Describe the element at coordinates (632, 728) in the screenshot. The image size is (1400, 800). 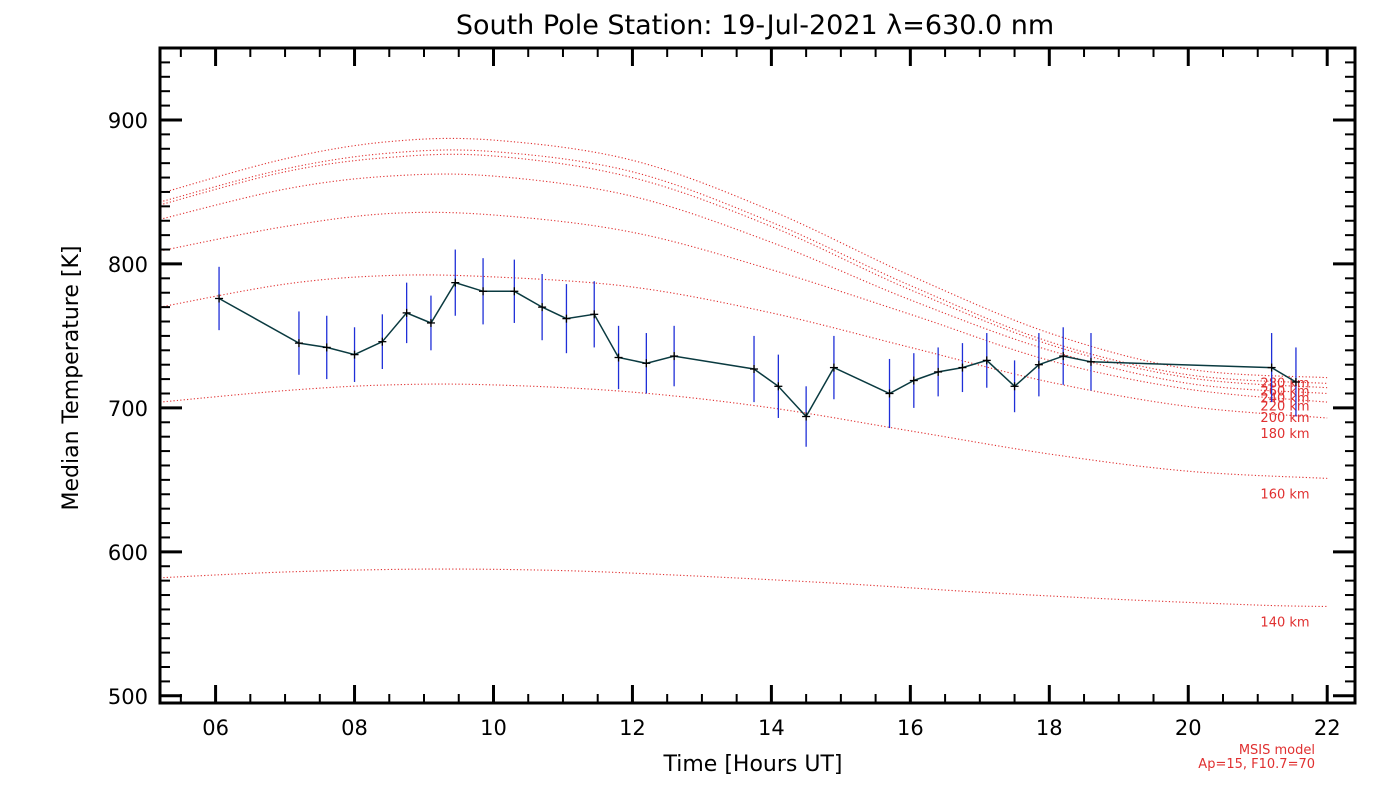
I see `x-tick-label: 12` at that location.